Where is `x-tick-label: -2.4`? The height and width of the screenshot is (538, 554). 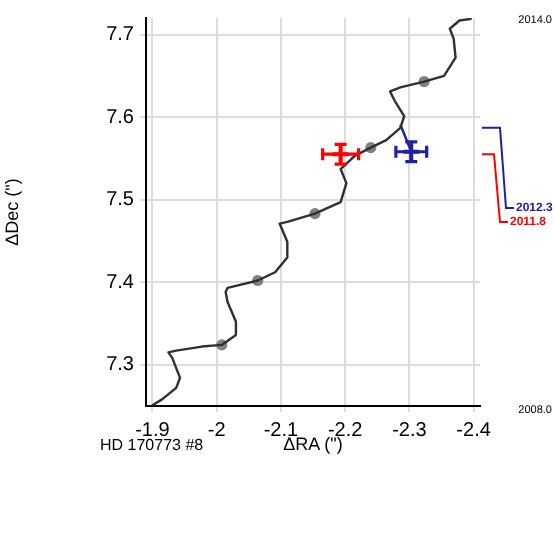
x-tick-label: -2.4 is located at coordinates (474, 430).